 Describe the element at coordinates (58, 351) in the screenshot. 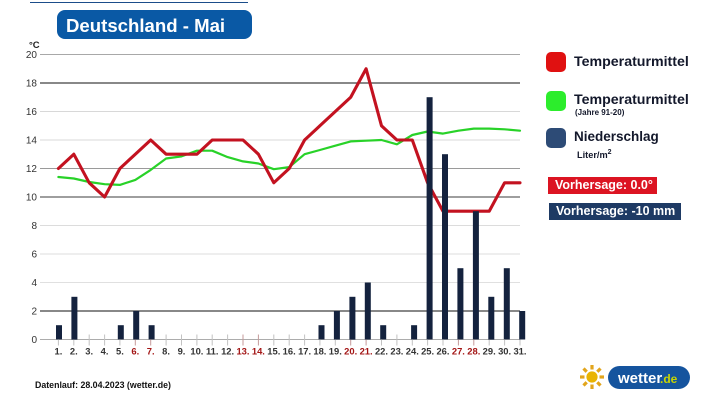

I see `svg-text: 1.` at that location.